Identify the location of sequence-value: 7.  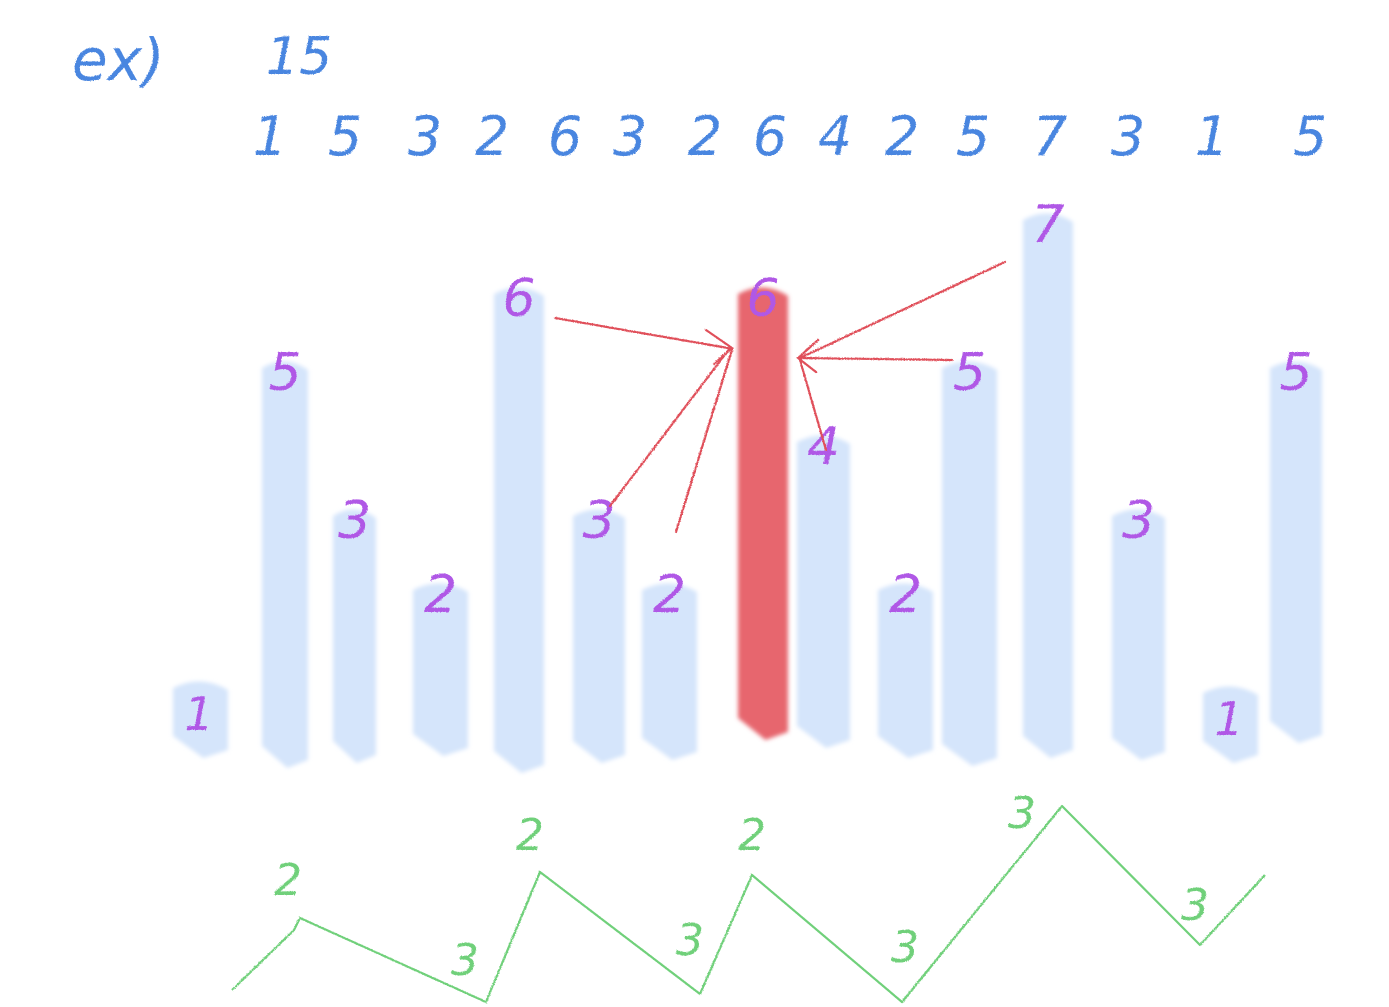
(1050, 136).